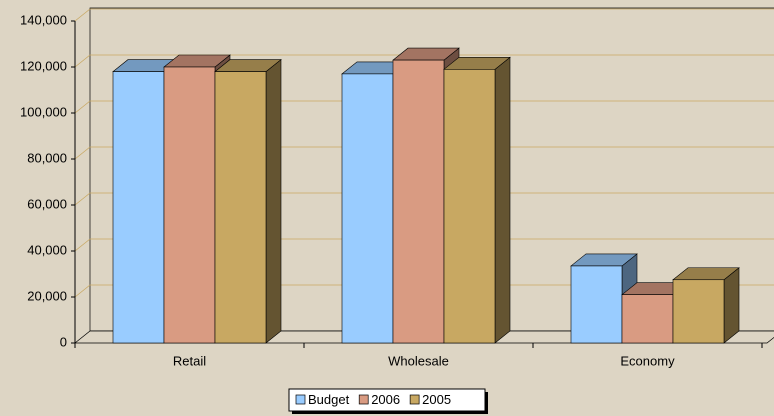  Describe the element at coordinates (436, 399) in the screenshot. I see `legend-label: 2005` at that location.